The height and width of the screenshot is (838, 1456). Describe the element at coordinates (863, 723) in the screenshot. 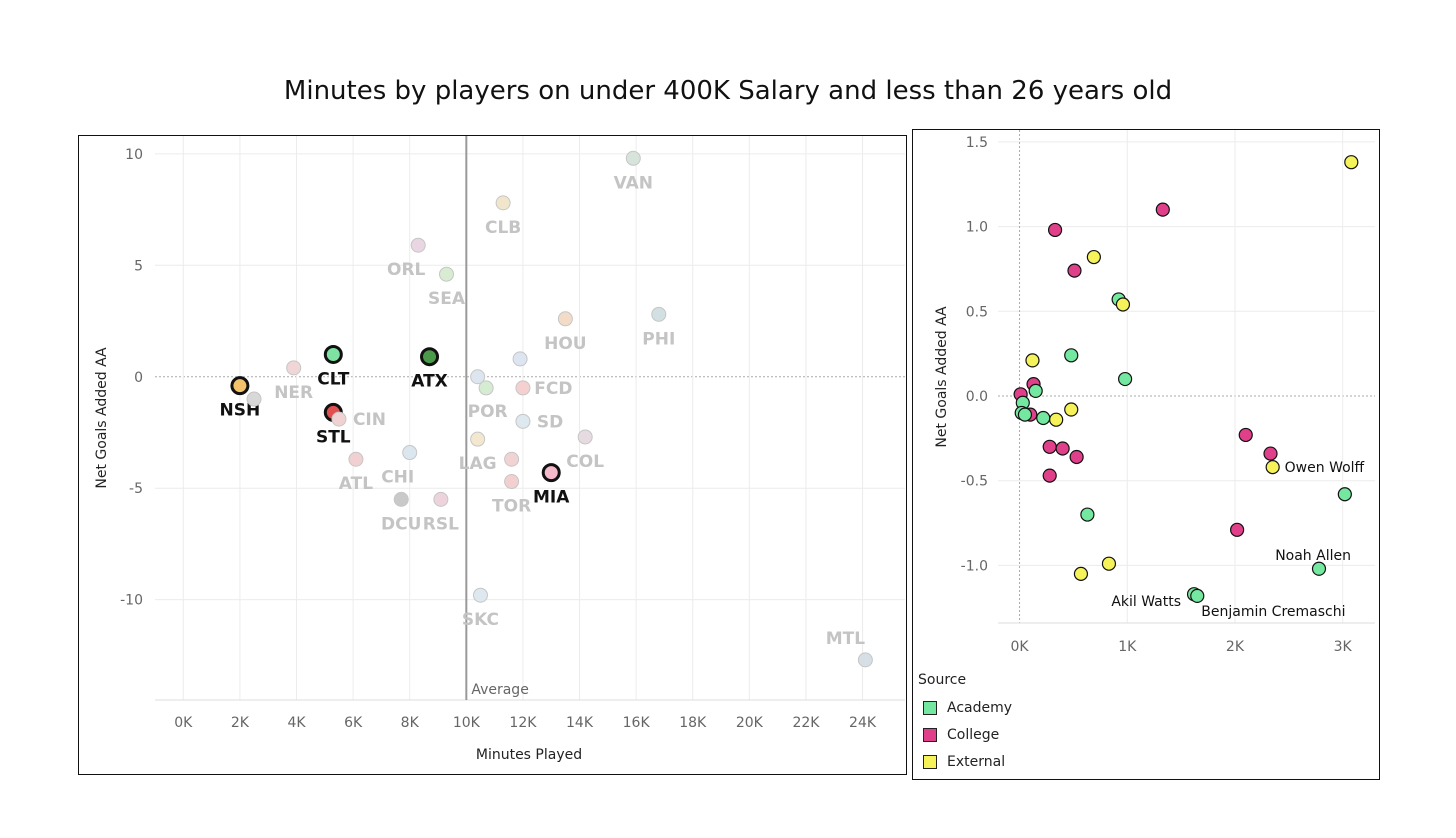

I see `x-tick-label: 24K` at that location.